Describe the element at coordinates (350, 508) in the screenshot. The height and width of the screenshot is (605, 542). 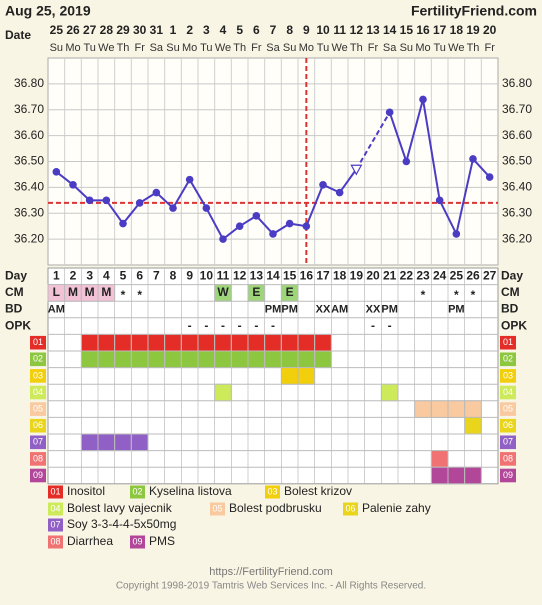
I see `legend-code: 06` at that location.